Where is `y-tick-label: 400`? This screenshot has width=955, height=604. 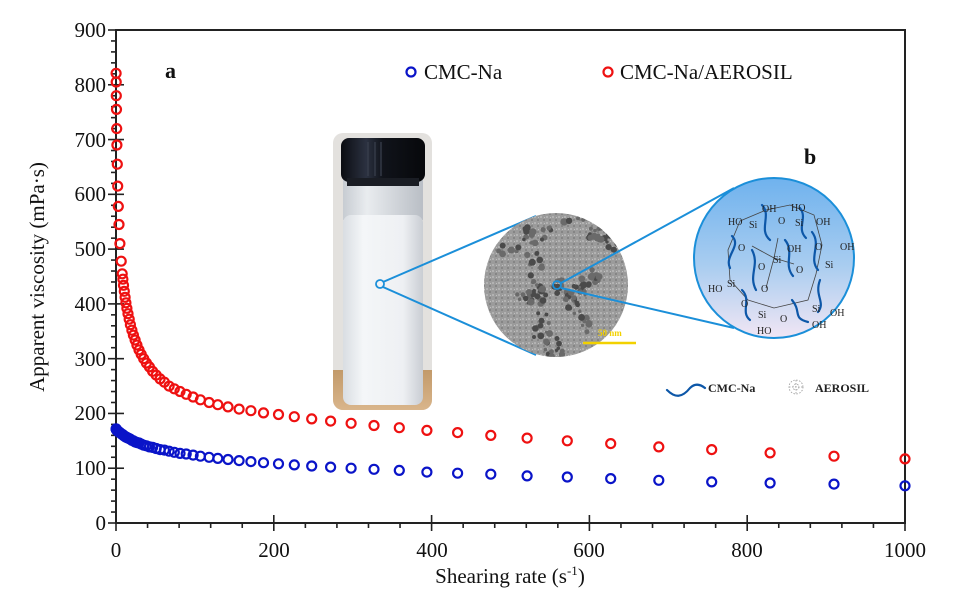
y-tick-label: 400 is located at coordinates (91, 304).